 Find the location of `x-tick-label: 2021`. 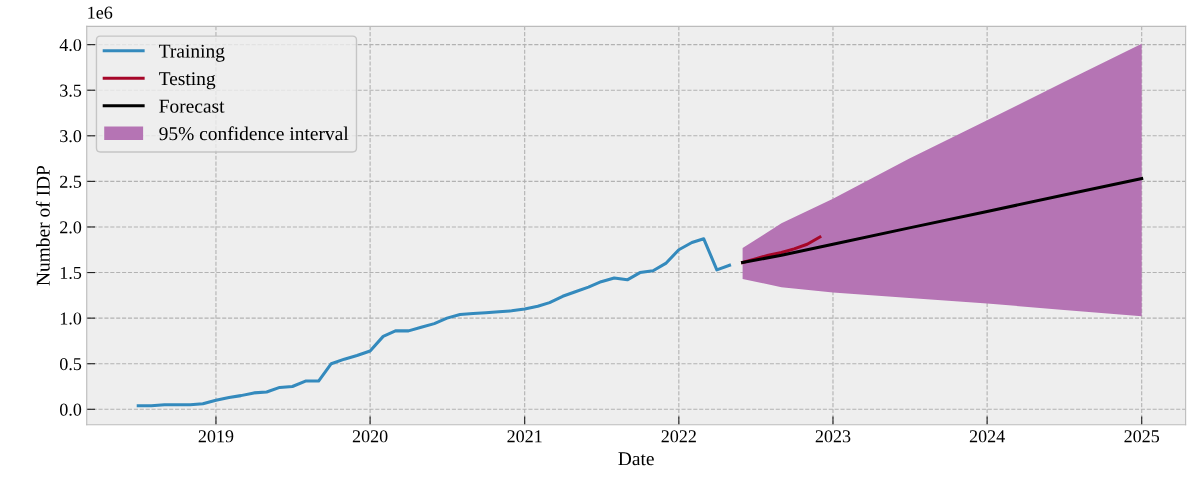

x-tick-label: 2021 is located at coordinates (524, 436).